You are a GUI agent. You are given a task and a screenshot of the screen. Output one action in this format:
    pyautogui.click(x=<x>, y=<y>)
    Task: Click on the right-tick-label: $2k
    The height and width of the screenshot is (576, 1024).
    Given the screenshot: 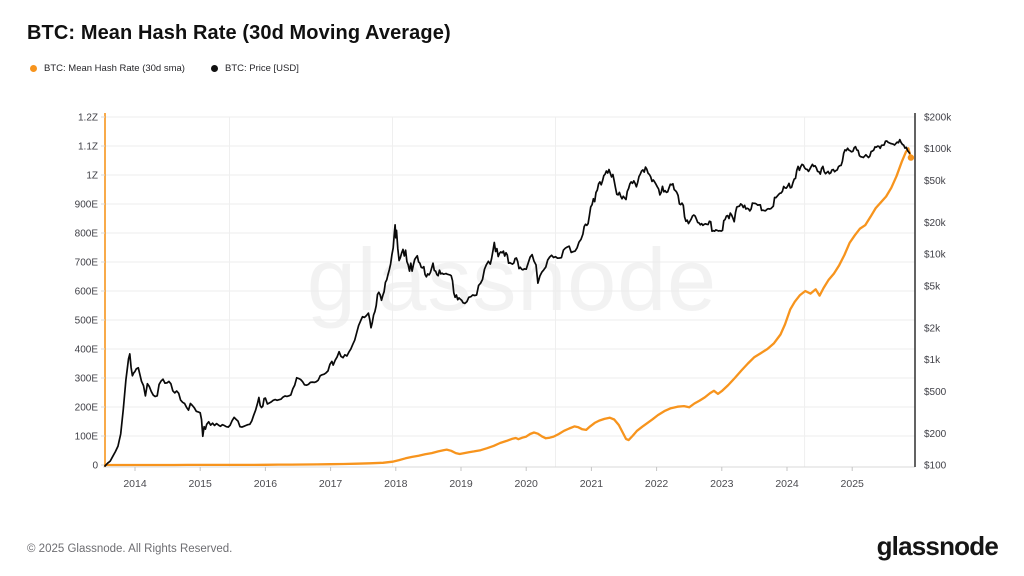 What is the action you would take?
    pyautogui.click(x=932, y=328)
    